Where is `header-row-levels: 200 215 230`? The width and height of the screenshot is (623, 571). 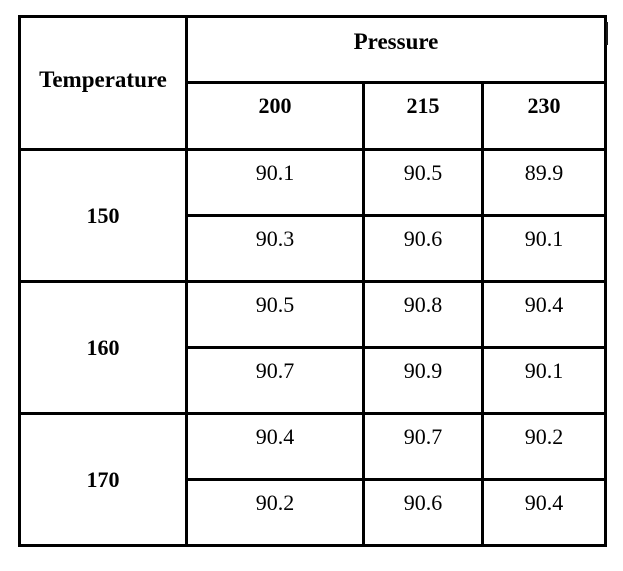
header-row-levels: 200 215 230 is located at coordinates (313, 116).